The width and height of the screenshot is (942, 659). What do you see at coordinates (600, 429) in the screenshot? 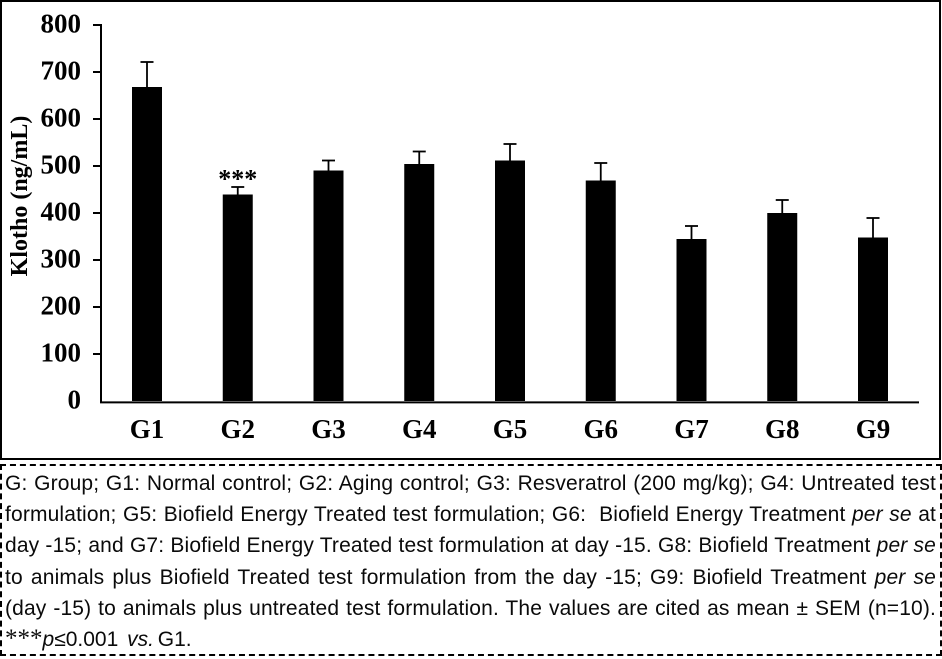
I see `svg-text: G6` at bounding box center [600, 429].